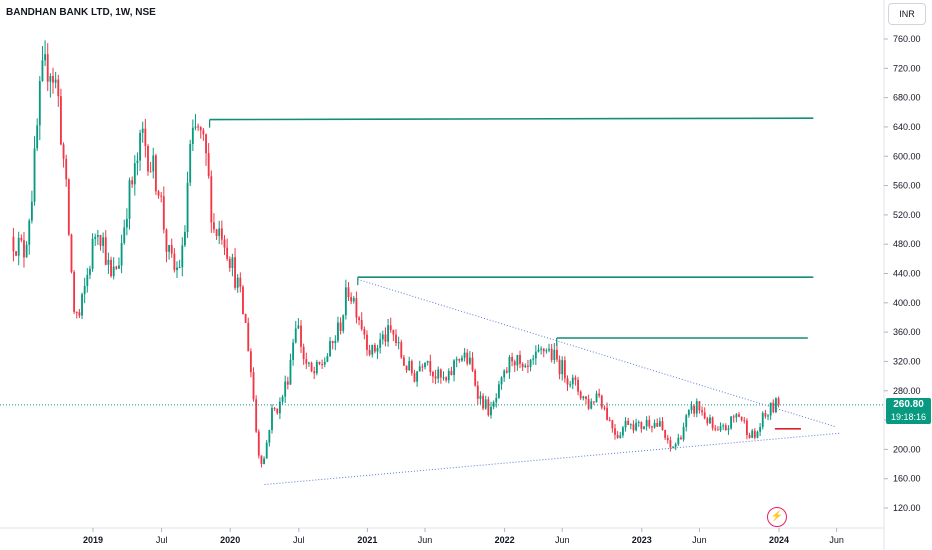 This screenshot has width=932, height=550. Describe the element at coordinates (907, 449) in the screenshot. I see `y-tick-label: 200.00` at that location.